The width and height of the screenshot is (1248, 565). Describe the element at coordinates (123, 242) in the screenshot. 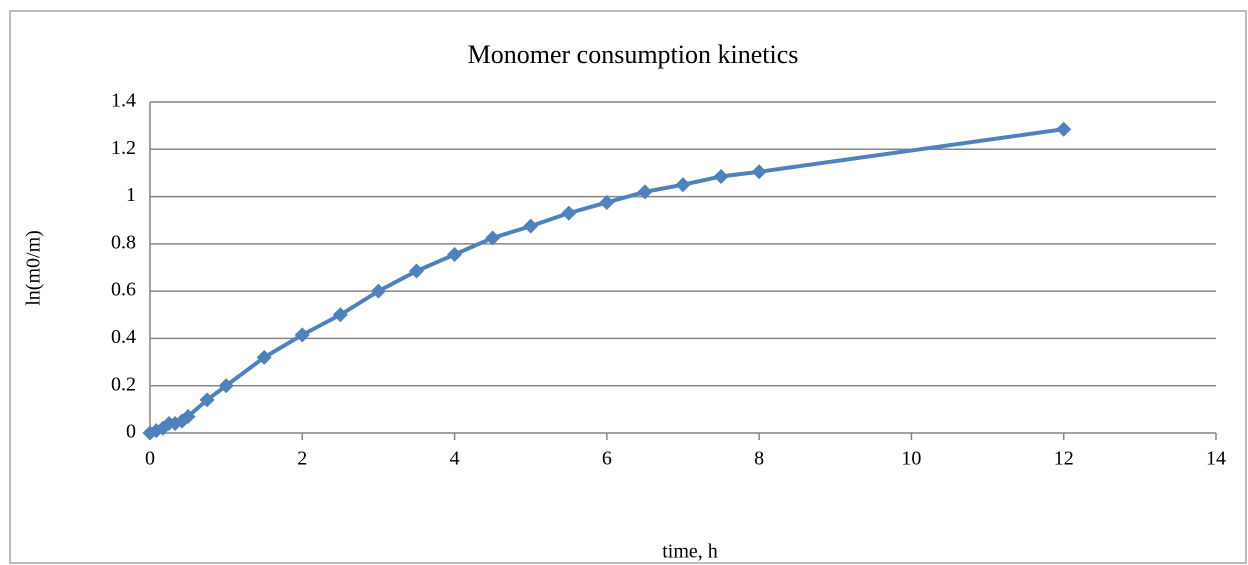

I see `y-tick-label: 0.8` at that location.